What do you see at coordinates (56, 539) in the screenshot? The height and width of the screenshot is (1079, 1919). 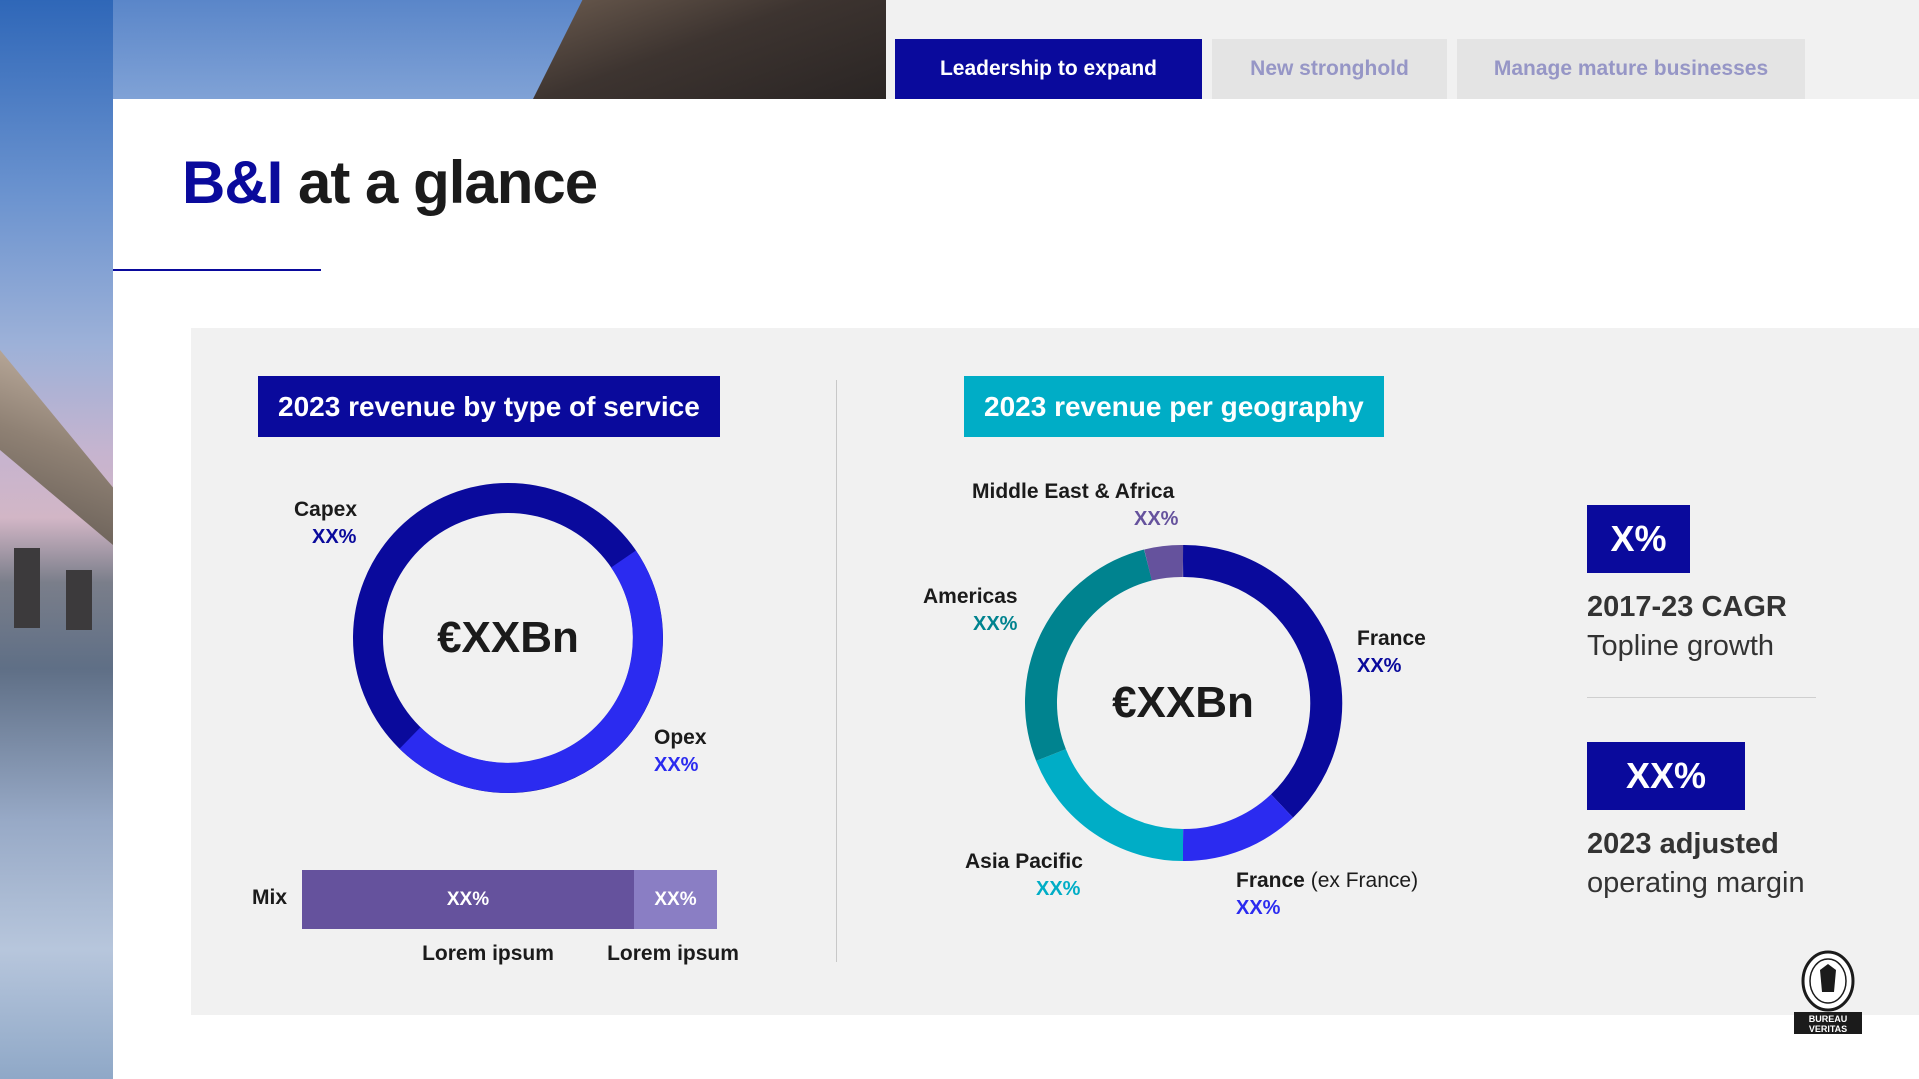 I see `background-photo-left` at bounding box center [56, 539].